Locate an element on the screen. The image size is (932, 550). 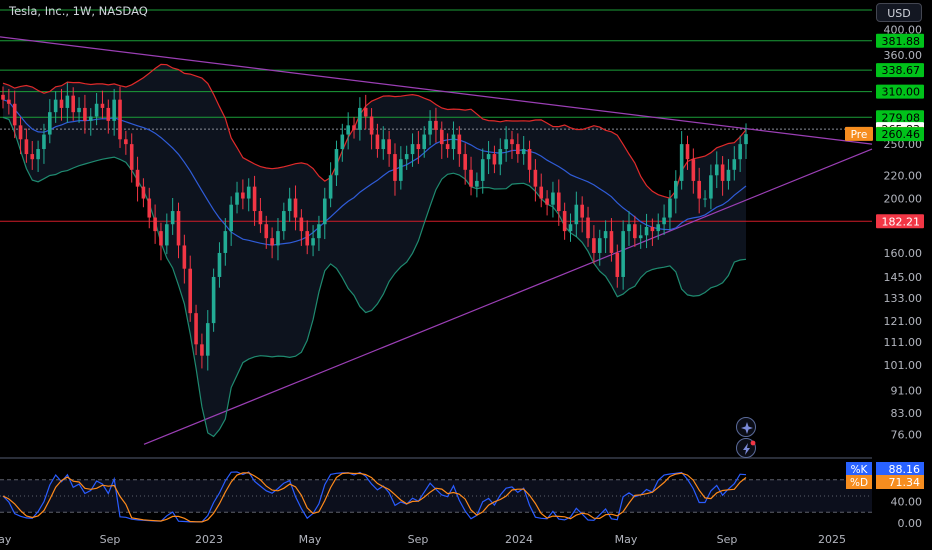
y-tick-label-8: 160.00 is located at coordinates (903, 253).